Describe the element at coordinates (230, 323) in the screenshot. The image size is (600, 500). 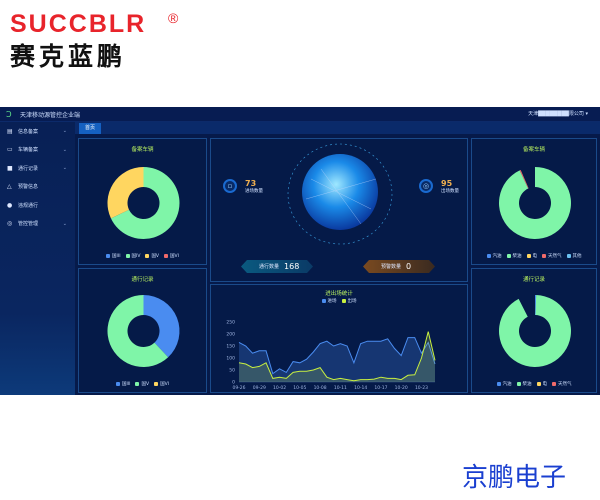
I see `y-tick-label: 250` at that location.